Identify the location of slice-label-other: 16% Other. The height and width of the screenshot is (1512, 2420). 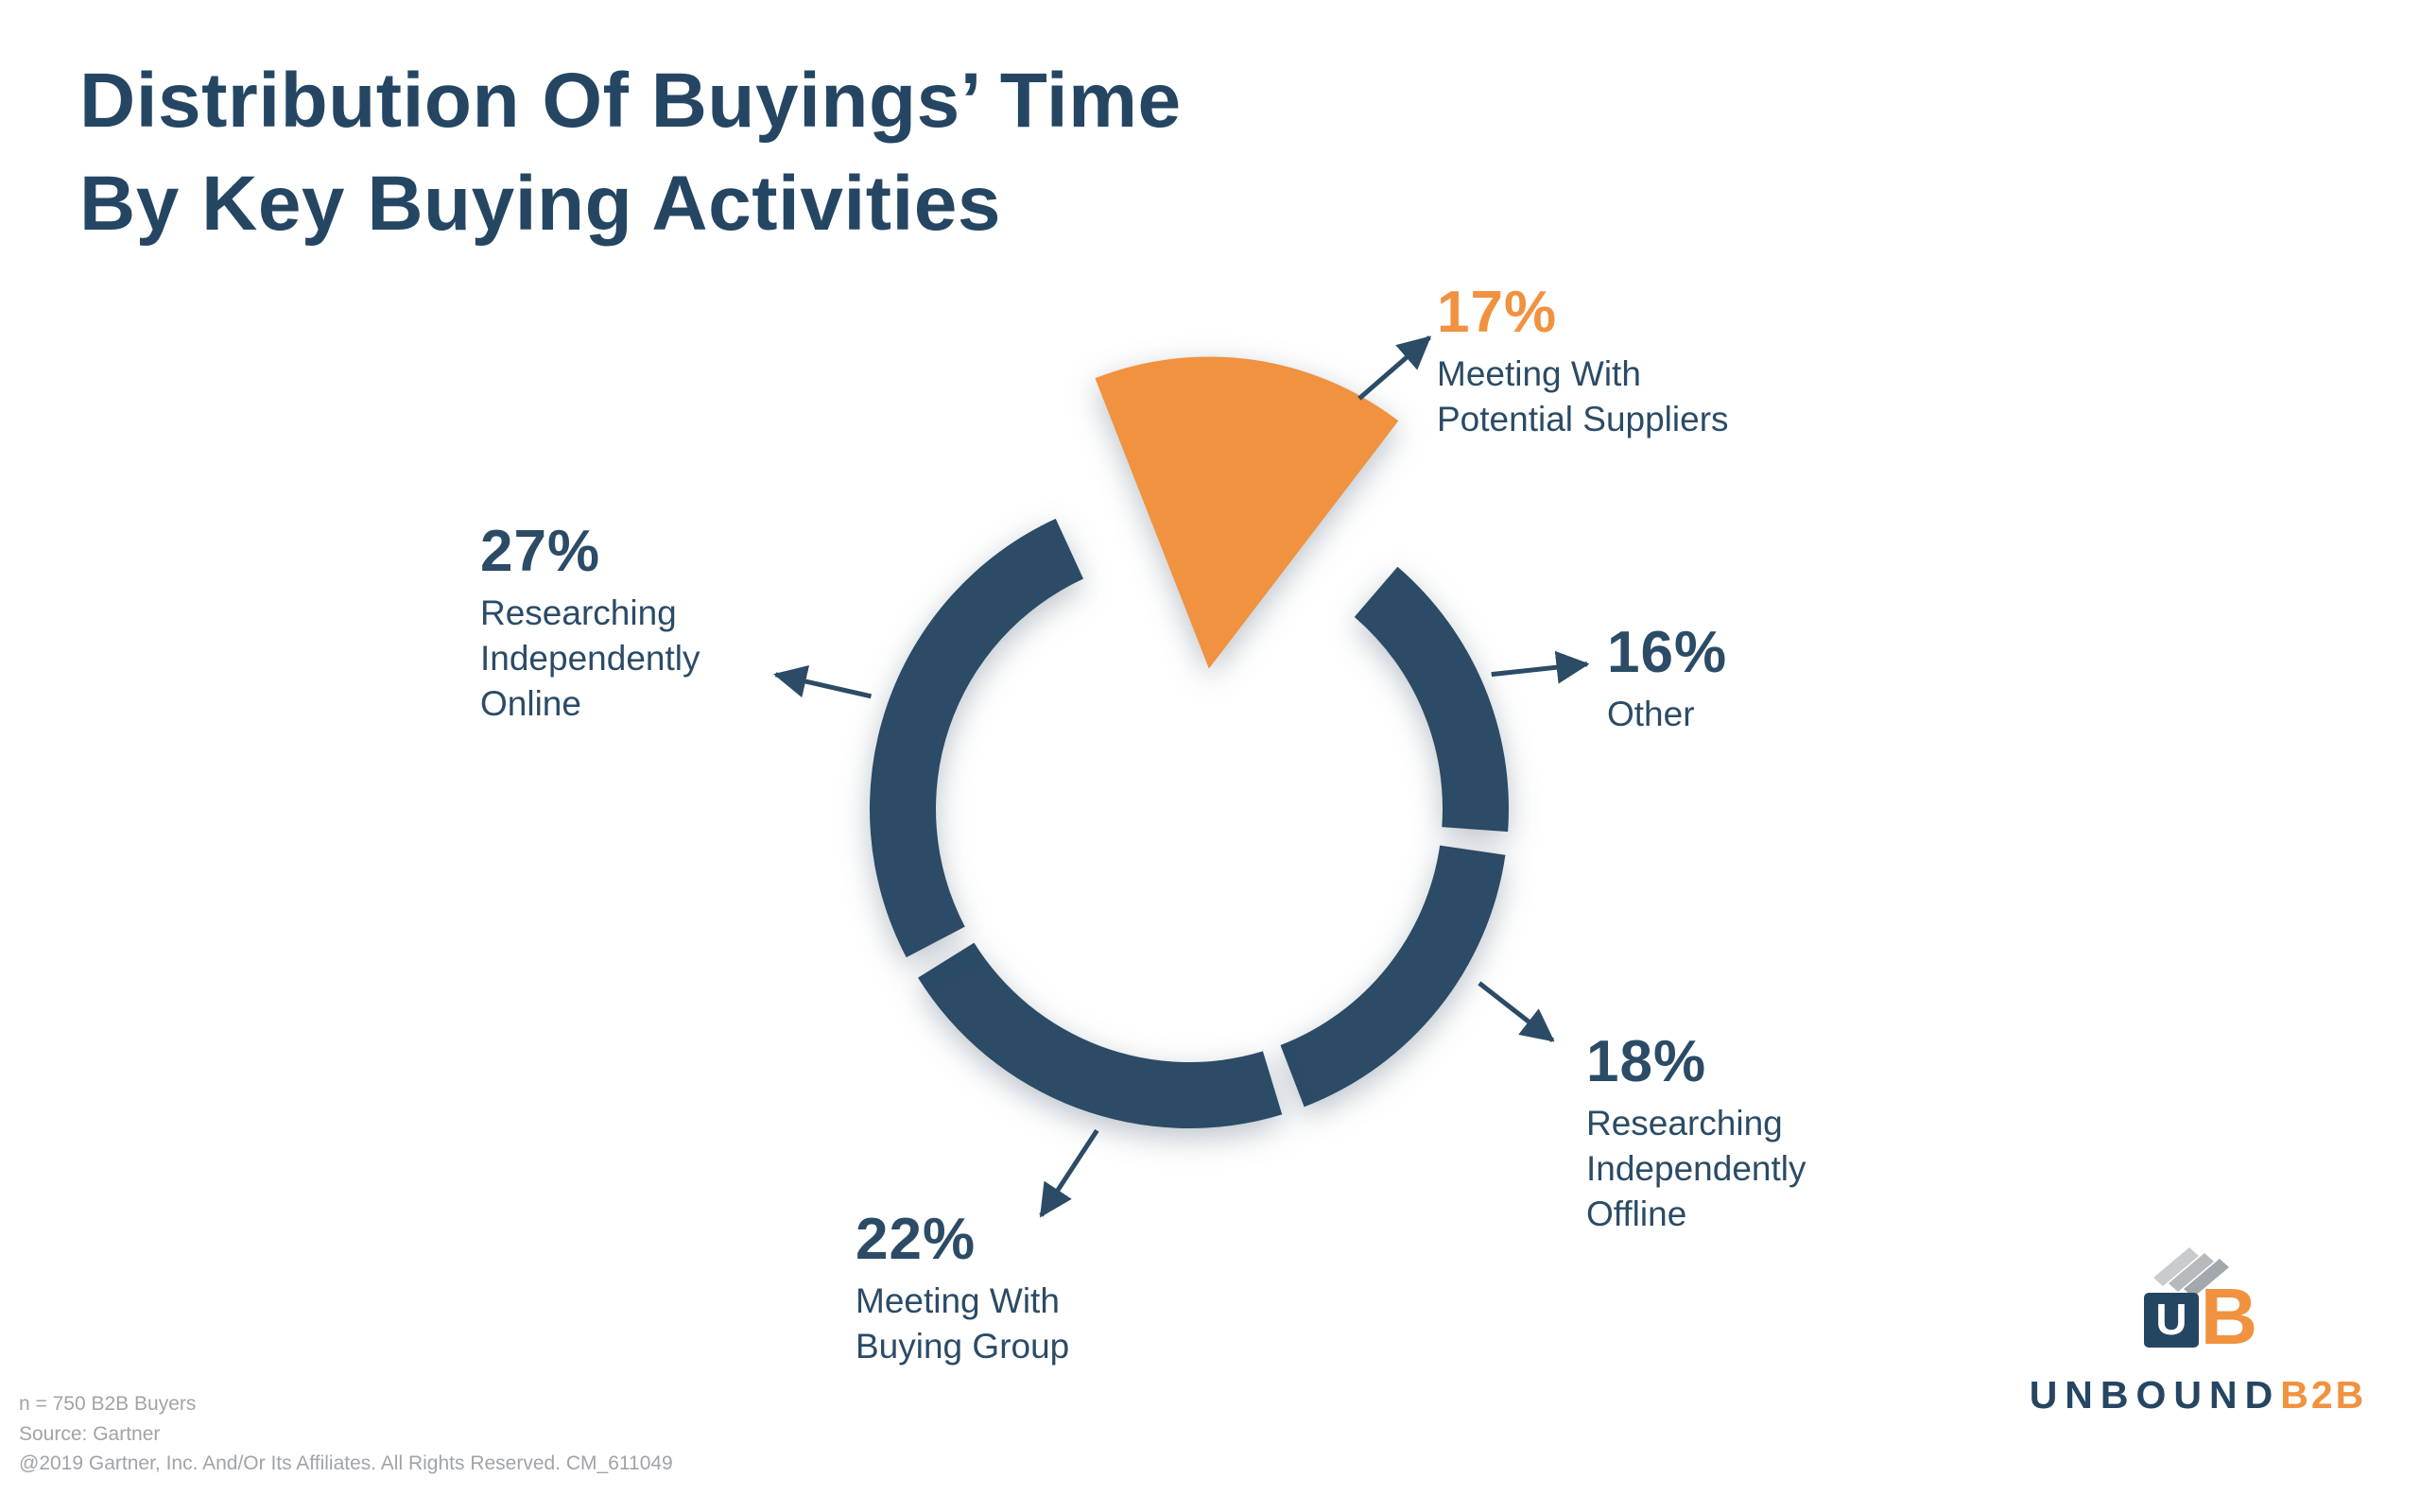
(1667, 678).